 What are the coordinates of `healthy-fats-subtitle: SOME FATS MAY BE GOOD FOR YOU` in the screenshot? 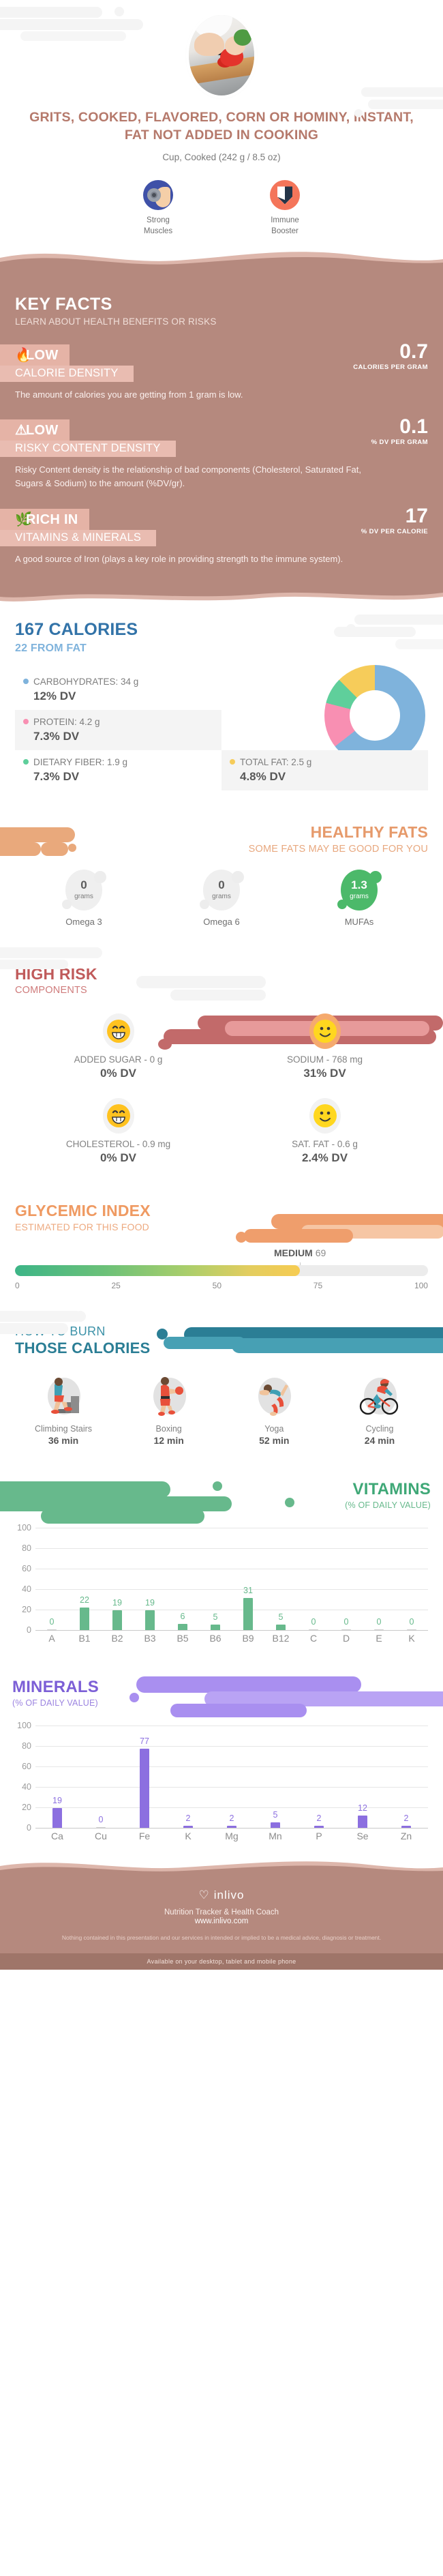 It's located at (338, 849).